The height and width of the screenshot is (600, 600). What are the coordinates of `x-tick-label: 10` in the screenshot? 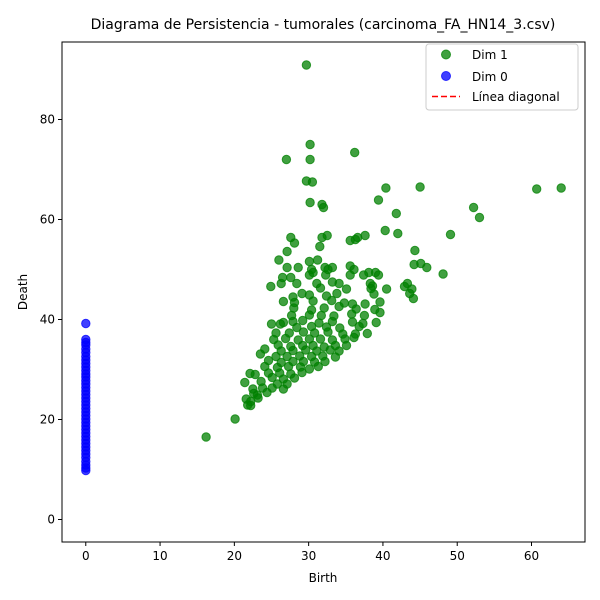 It's located at (159, 556).